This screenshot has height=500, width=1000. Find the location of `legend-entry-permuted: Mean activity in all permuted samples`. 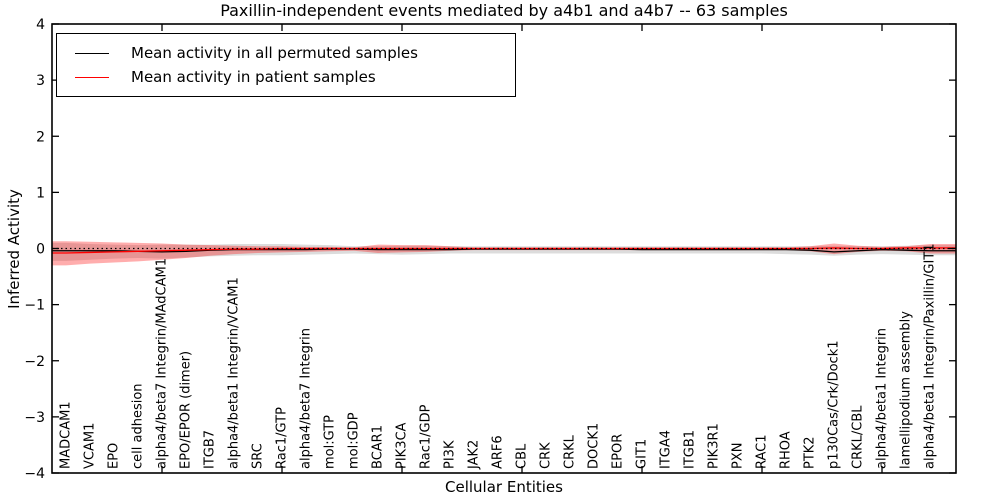

legend-entry-permuted: Mean activity in all permuted samples is located at coordinates (282, 53).